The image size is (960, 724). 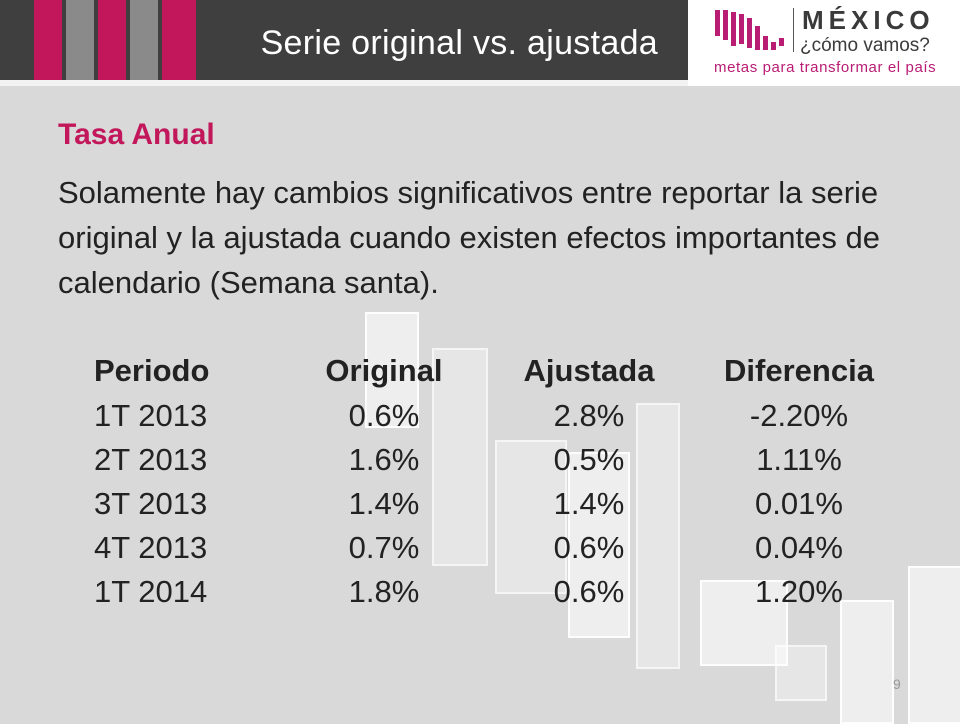 What do you see at coordinates (384, 459) in the screenshot?
I see `table-cell: 1.6%` at bounding box center [384, 459].